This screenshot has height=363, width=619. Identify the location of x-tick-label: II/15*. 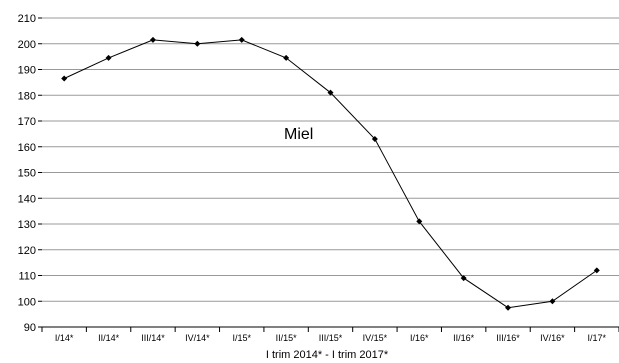
(287, 338).